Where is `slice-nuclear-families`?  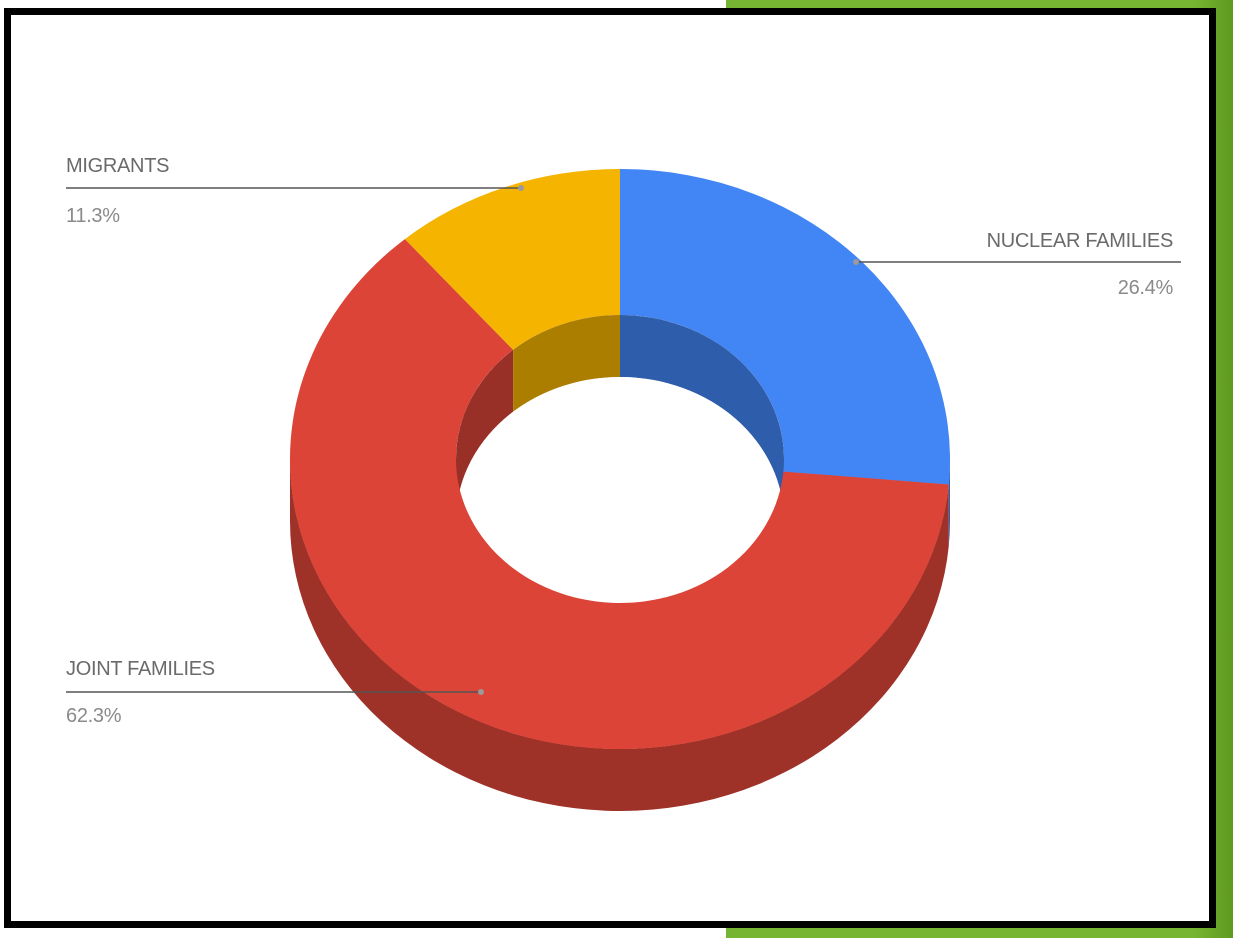
slice-nuclear-families is located at coordinates (785, 327).